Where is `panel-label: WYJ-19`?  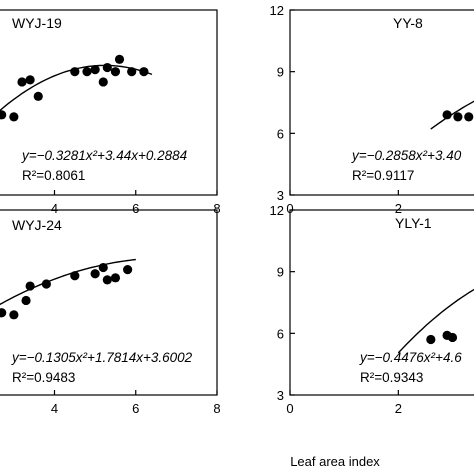 panel-label: WYJ-19 is located at coordinates (37, 23).